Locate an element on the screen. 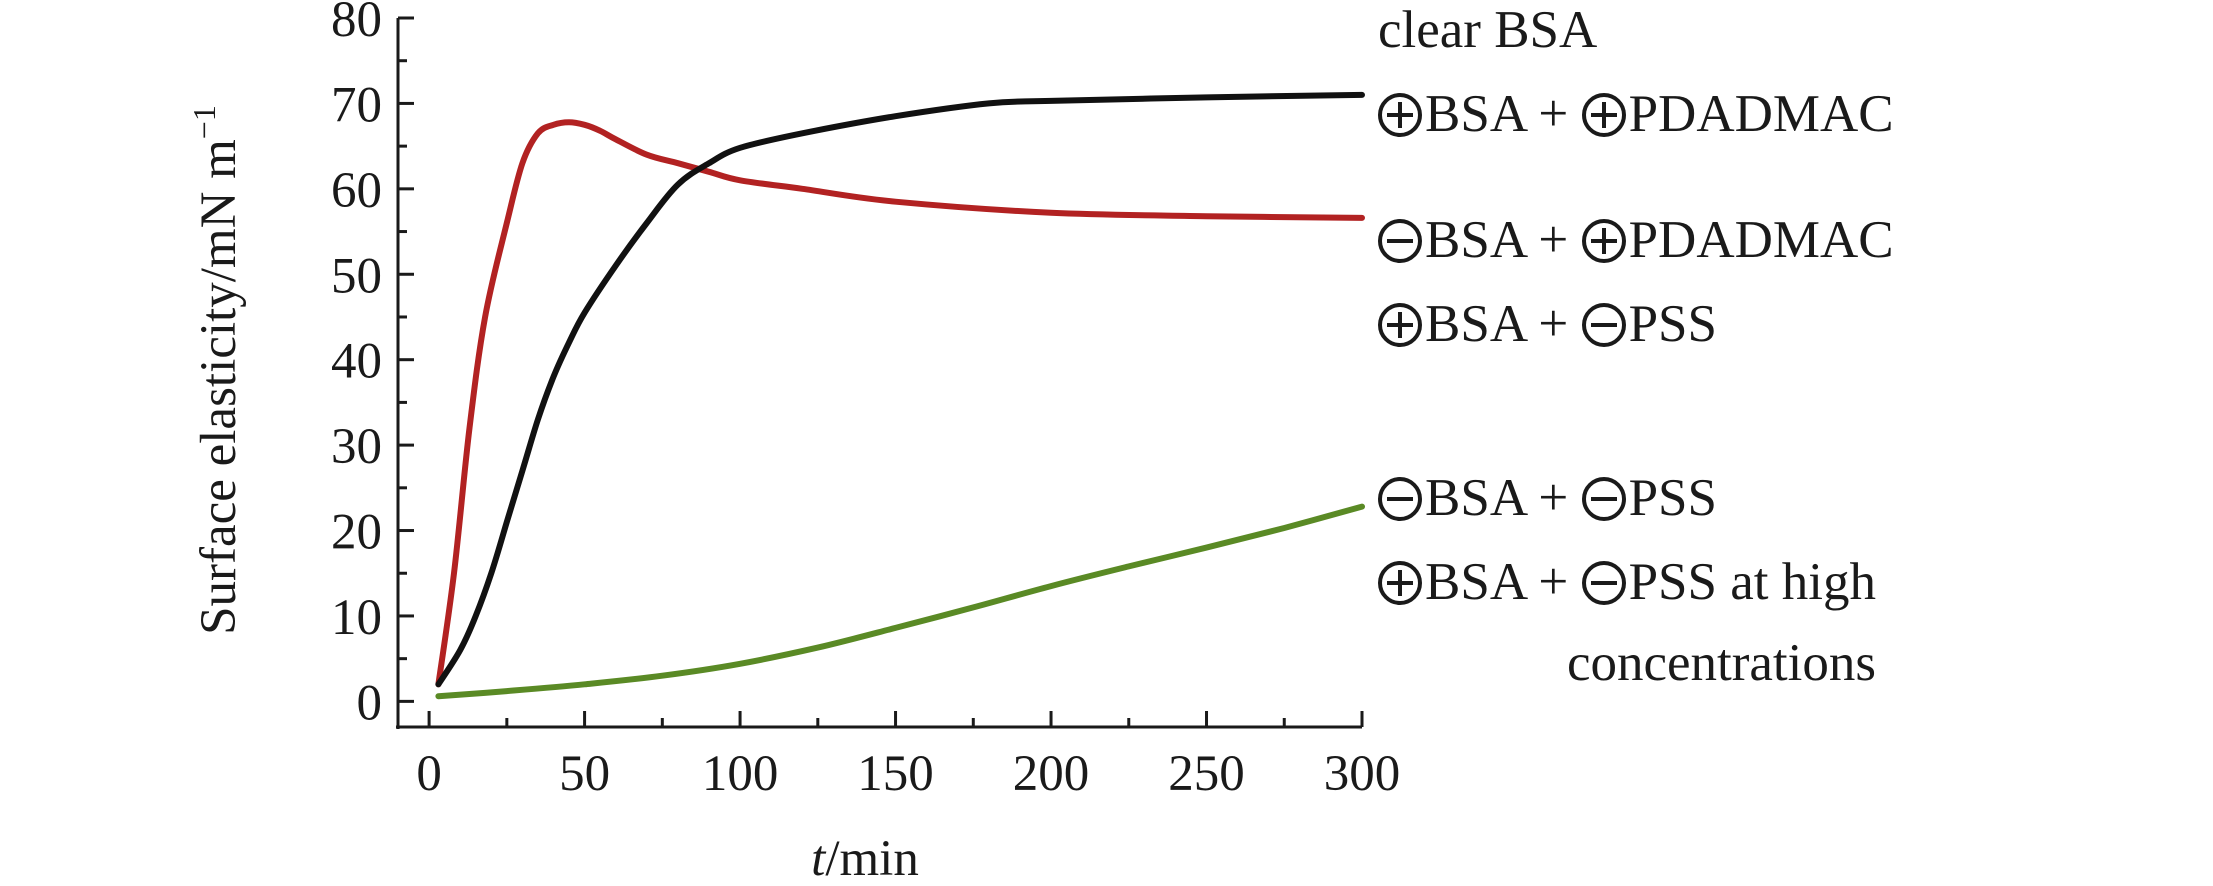 The width and height of the screenshot is (2213, 886). legend-line: concentrations is located at coordinates (1627, 663).